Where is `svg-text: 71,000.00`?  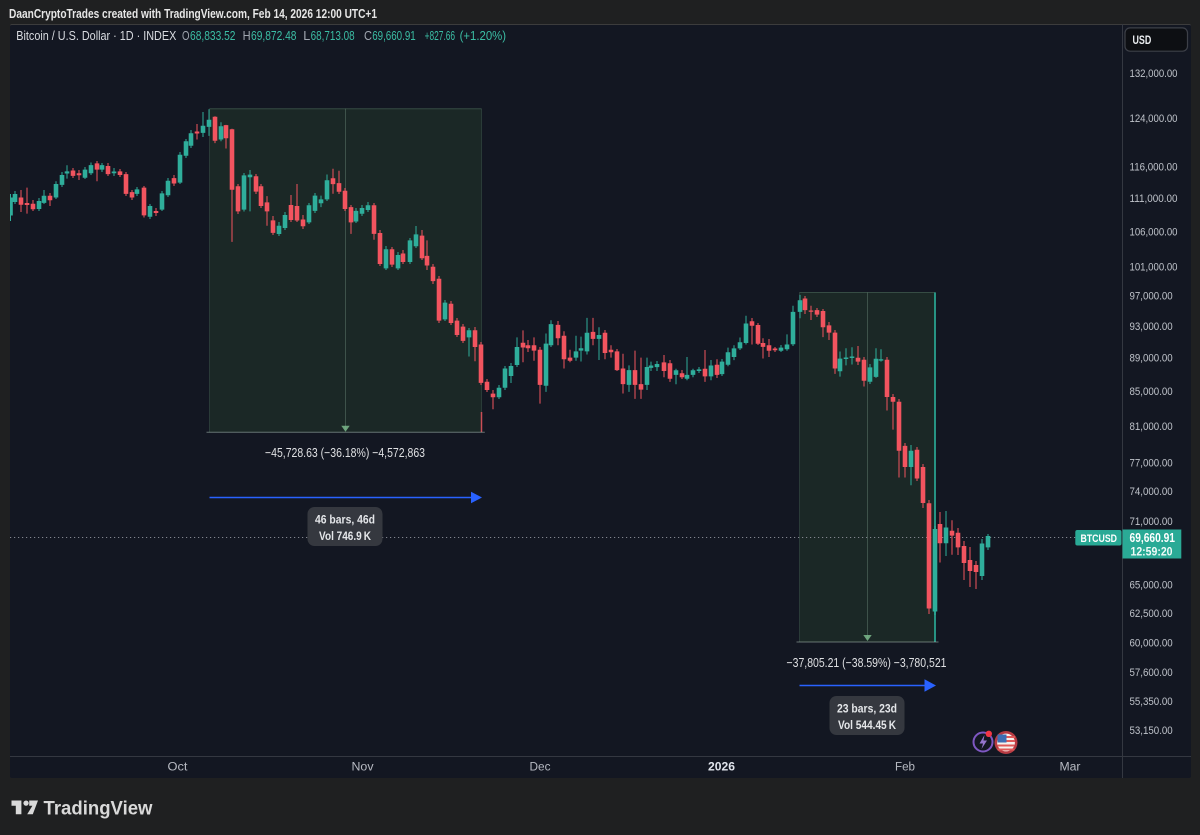 svg-text: 71,000.00 is located at coordinates (1151, 522).